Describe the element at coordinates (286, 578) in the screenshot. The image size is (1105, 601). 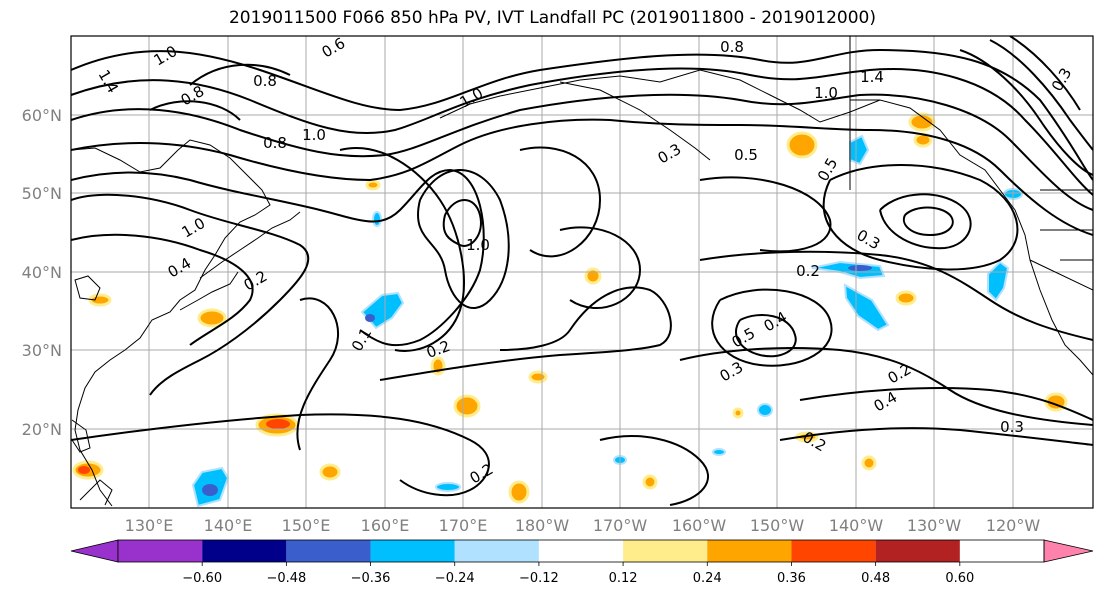
I see `colorbar-tick-label: −0.48` at that location.